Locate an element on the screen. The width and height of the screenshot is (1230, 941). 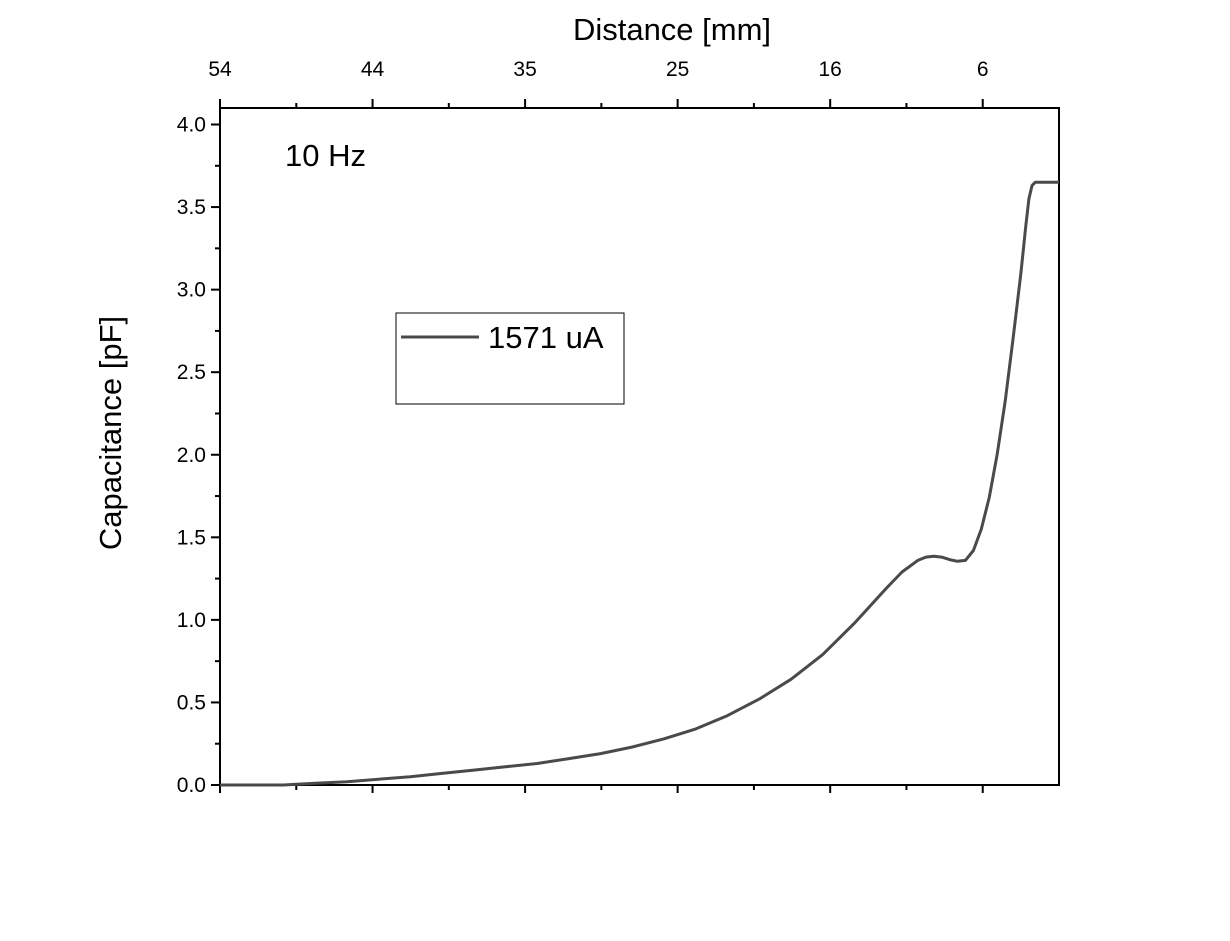
y-tick-label: 2.0 is located at coordinates (191, 455).